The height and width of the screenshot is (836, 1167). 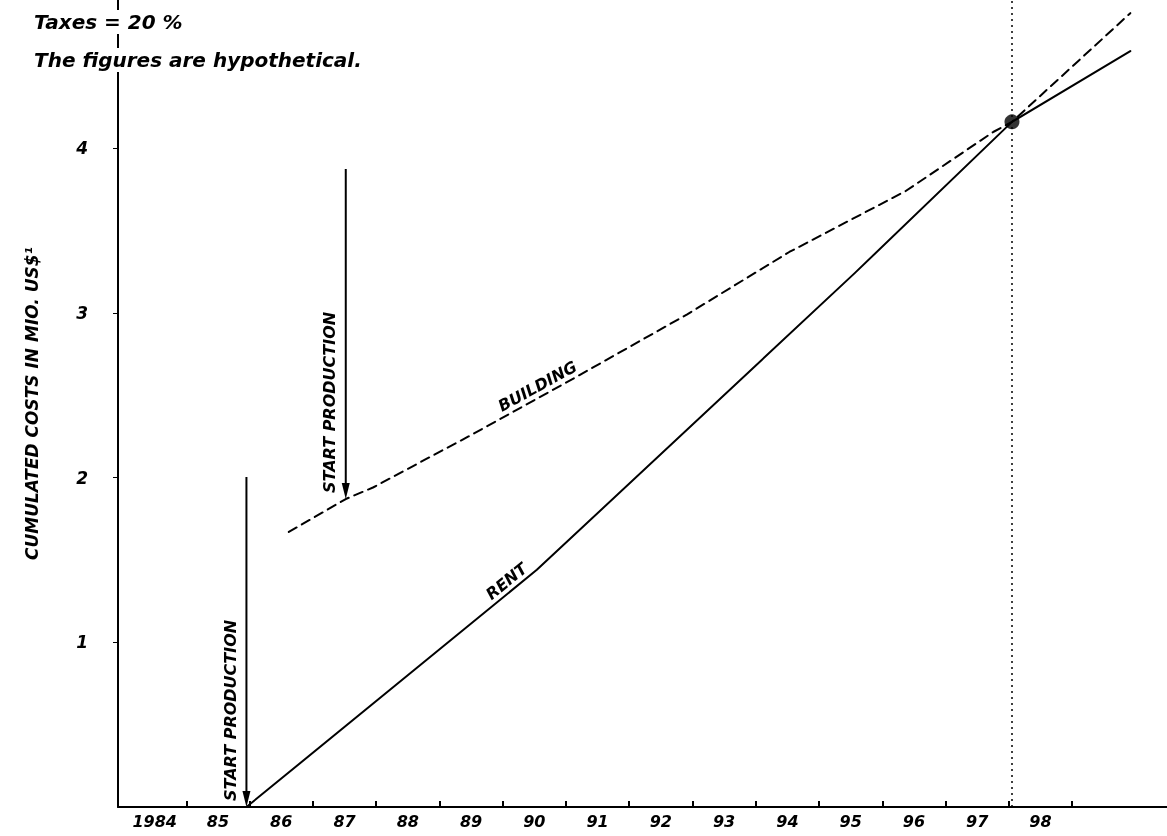 What do you see at coordinates (154, 821) in the screenshot?
I see `x-tick-label: 1984` at bounding box center [154, 821].